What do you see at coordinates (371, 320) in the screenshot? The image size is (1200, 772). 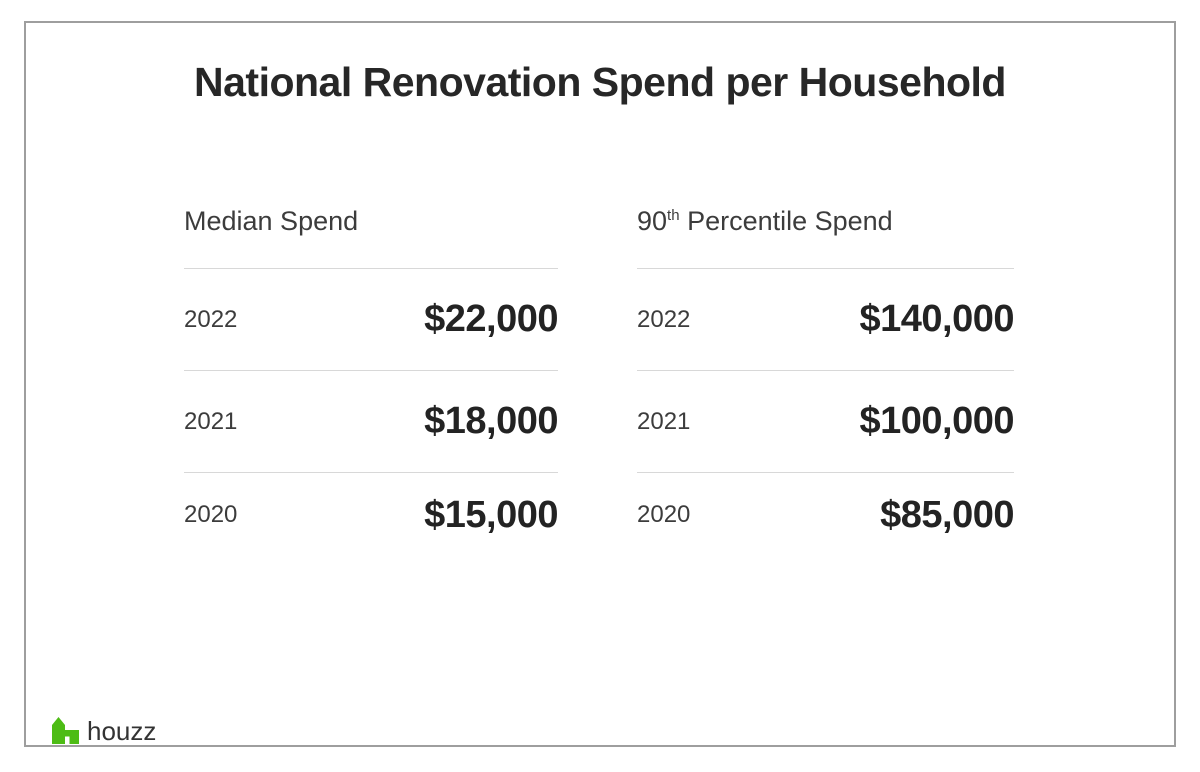 I see `table-row-median-2022: 2022 $22,000` at bounding box center [371, 320].